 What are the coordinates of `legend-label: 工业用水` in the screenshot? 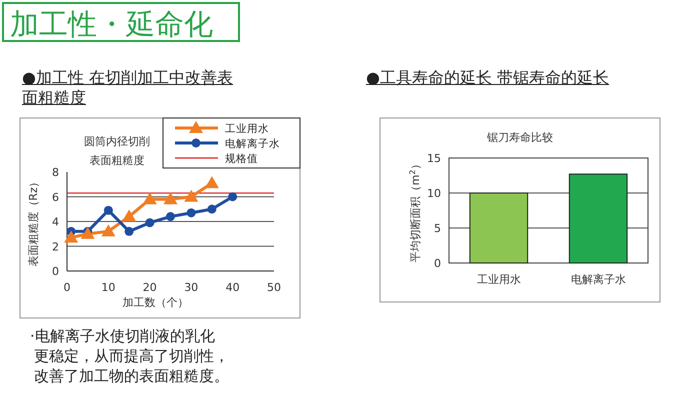 It's located at (247, 128).